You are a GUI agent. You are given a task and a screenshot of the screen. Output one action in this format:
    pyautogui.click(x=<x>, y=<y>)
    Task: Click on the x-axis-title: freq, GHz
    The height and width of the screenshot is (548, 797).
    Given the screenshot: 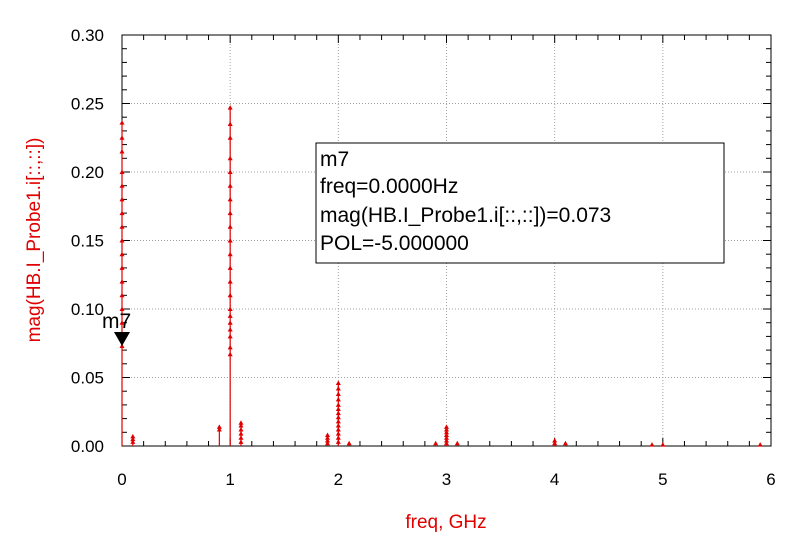 What is the action you would take?
    pyautogui.click(x=445, y=522)
    